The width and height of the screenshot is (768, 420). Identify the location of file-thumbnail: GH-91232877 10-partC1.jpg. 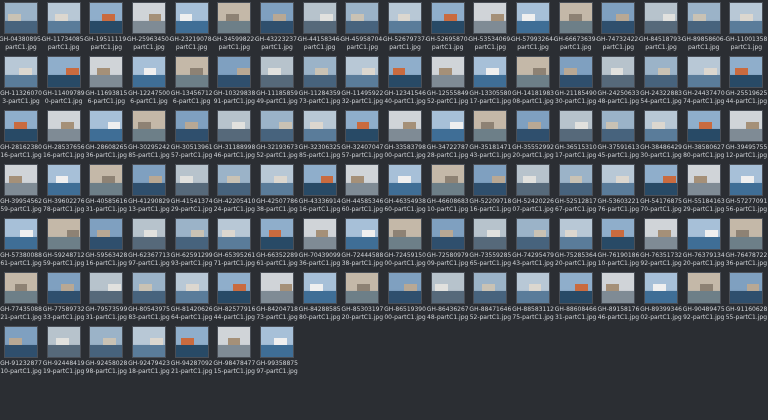
(21, 350).